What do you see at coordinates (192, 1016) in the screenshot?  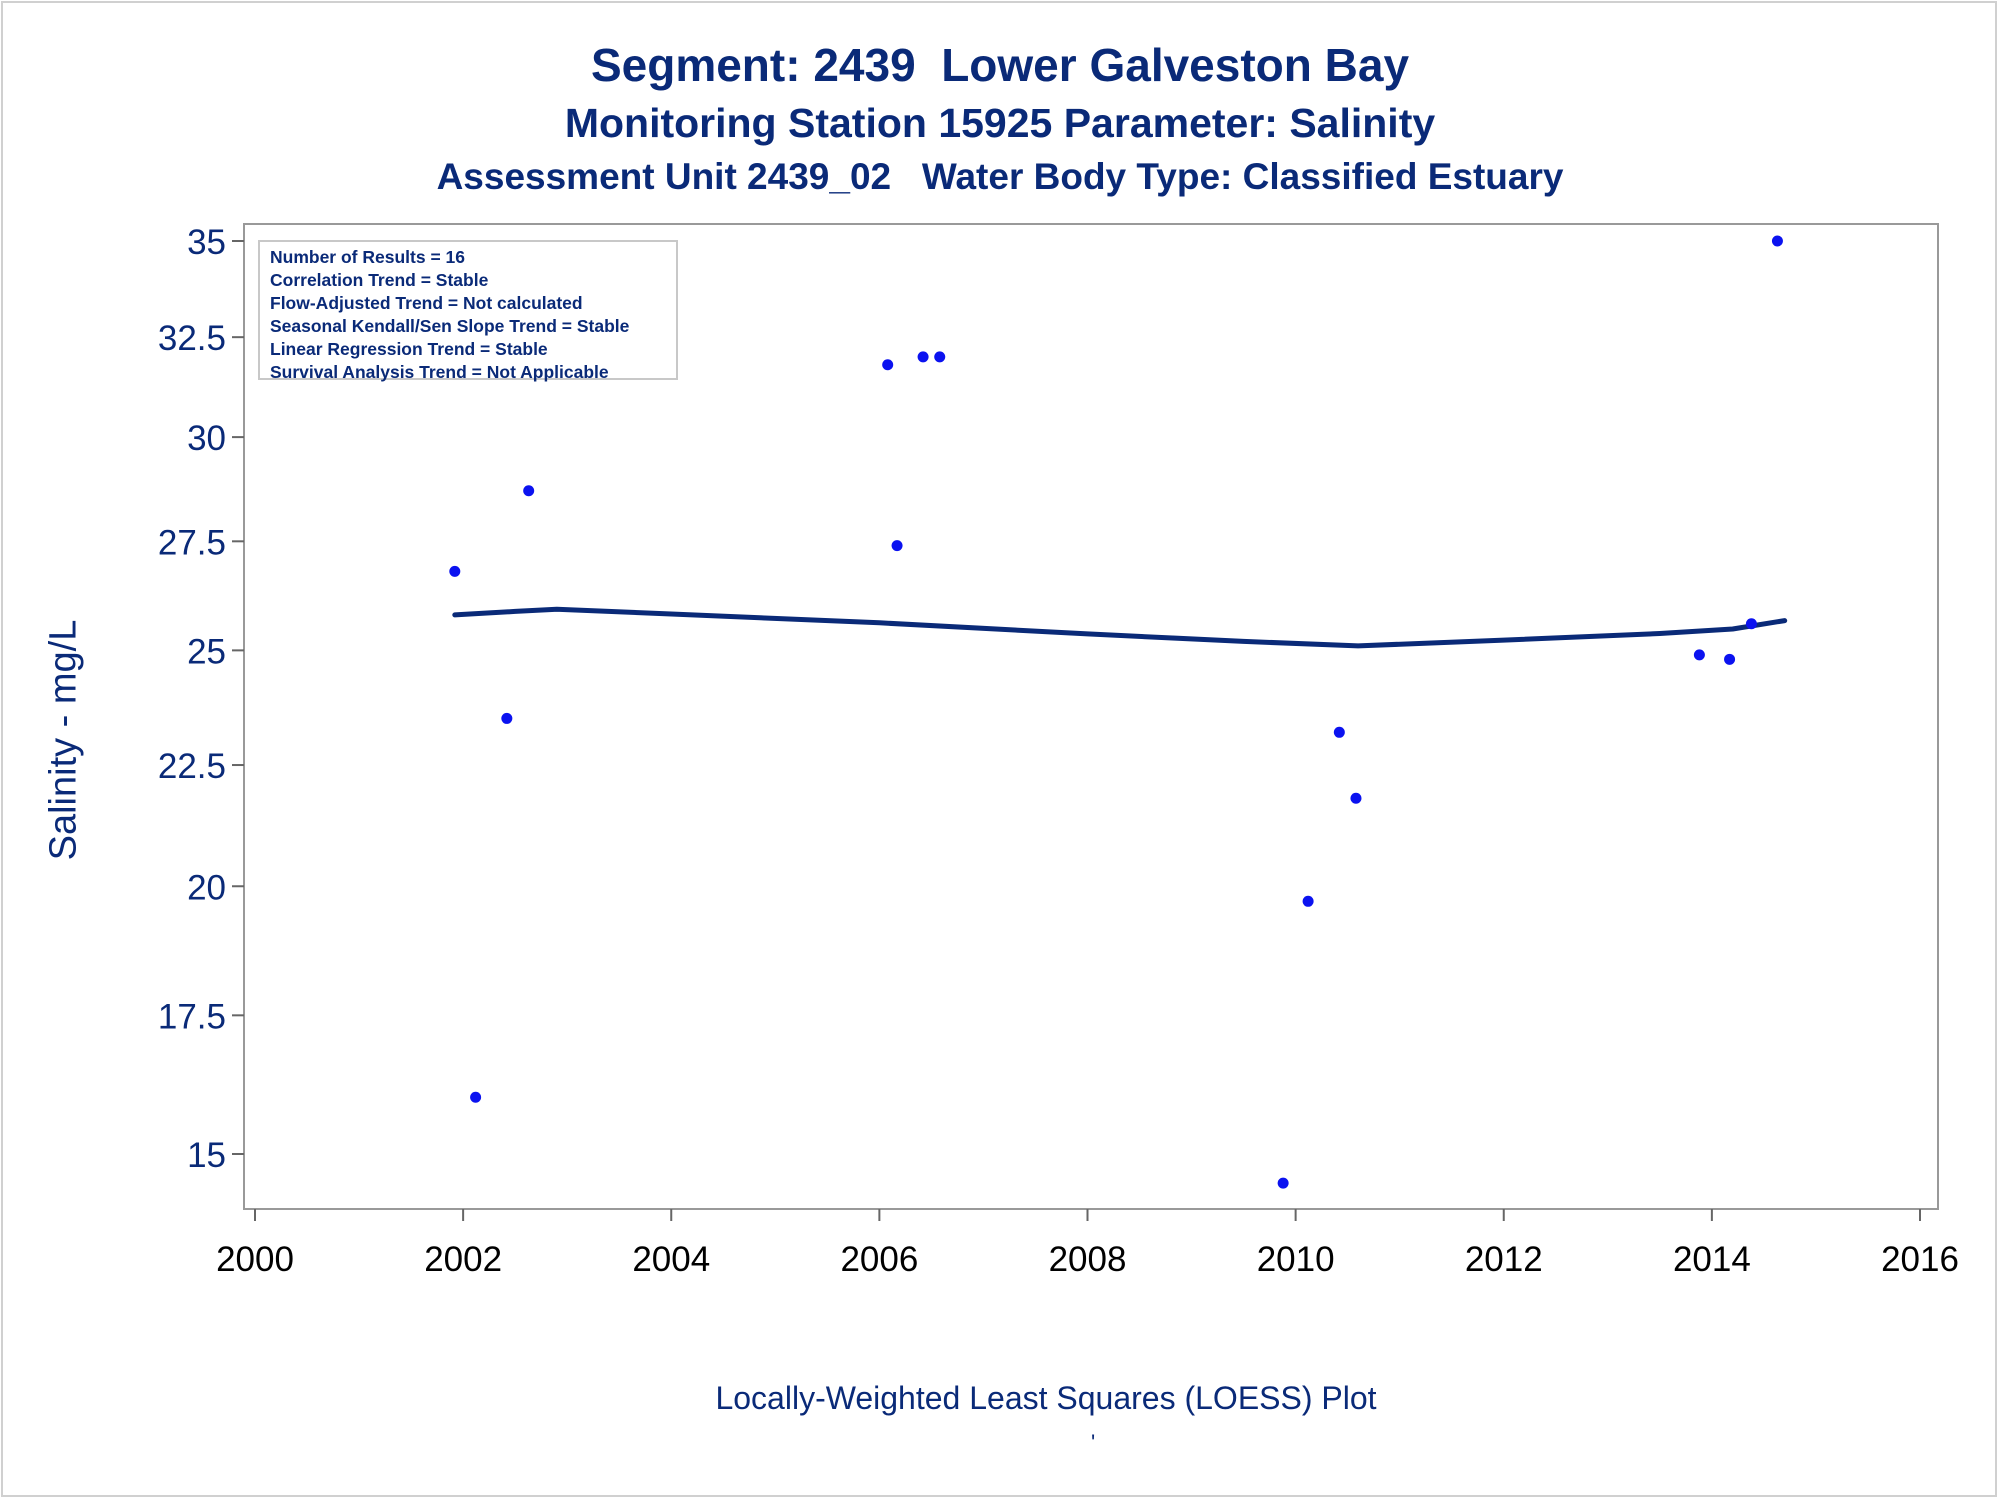 I see `y-tick-label: 17.5` at bounding box center [192, 1016].